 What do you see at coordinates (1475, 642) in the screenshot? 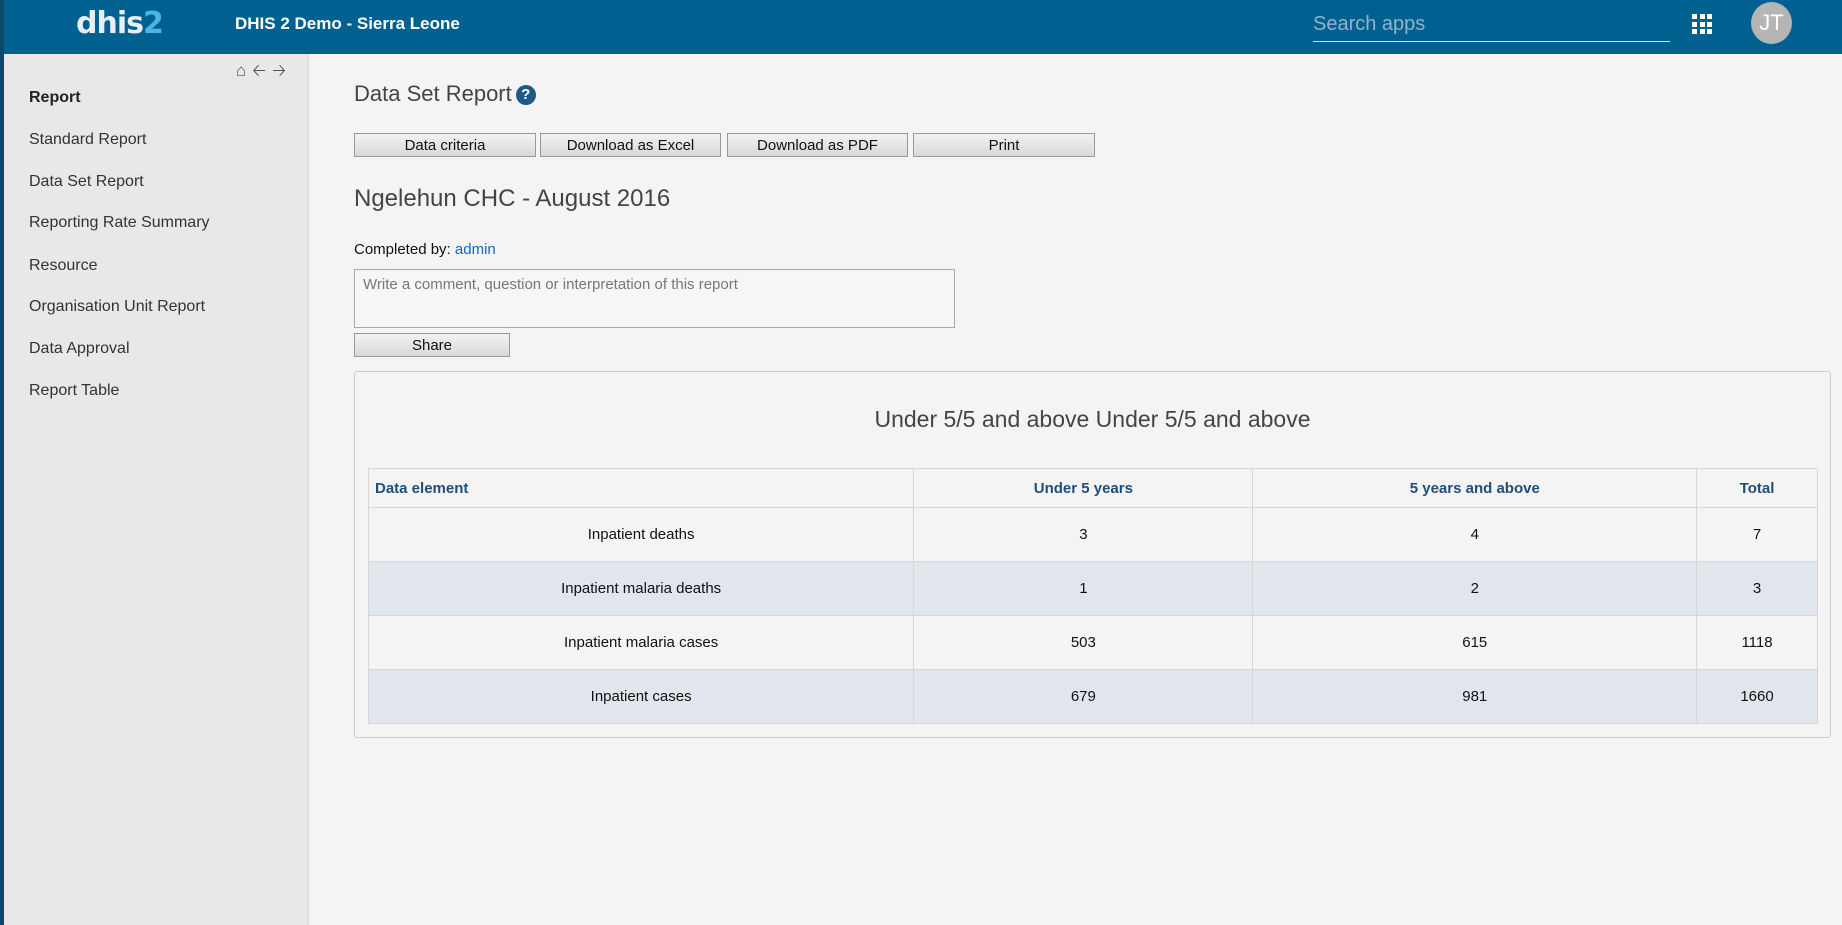
I see `table-cell: 615` at bounding box center [1475, 642].